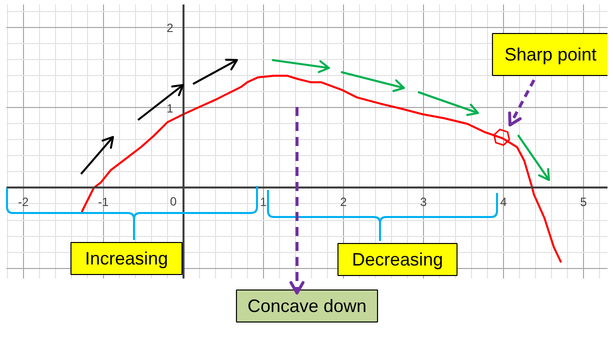 This screenshot has height=338, width=613. What do you see at coordinates (307, 306) in the screenshot?
I see `text: Concave down` at bounding box center [307, 306].